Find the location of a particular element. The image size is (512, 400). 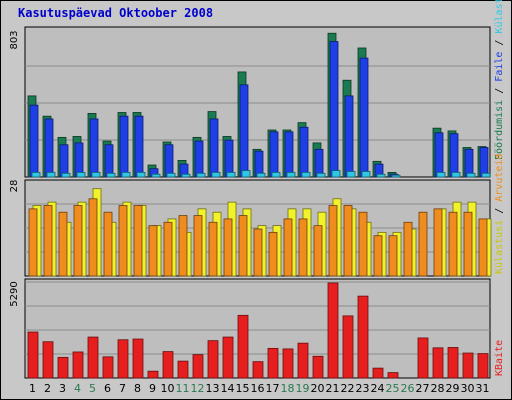

legend-kbytes: KBaite is located at coordinates (499, 358).